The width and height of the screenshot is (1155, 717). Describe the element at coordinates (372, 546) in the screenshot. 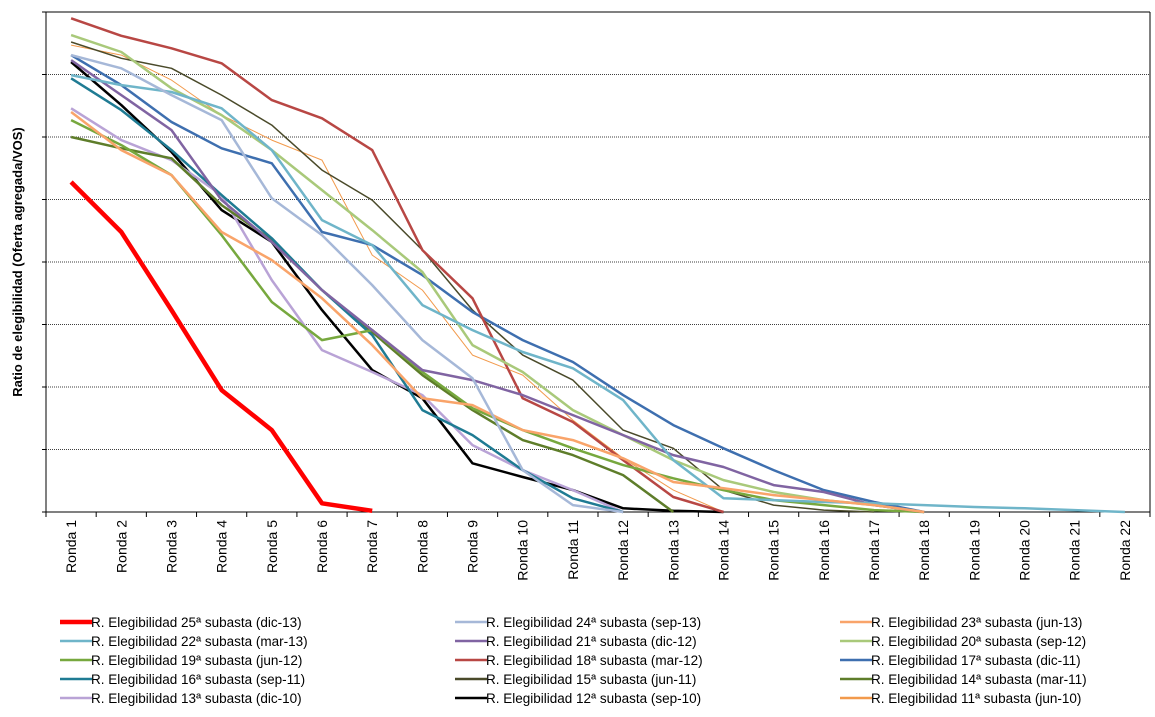

I see `x-tick-label: Ronda 7` at that location.